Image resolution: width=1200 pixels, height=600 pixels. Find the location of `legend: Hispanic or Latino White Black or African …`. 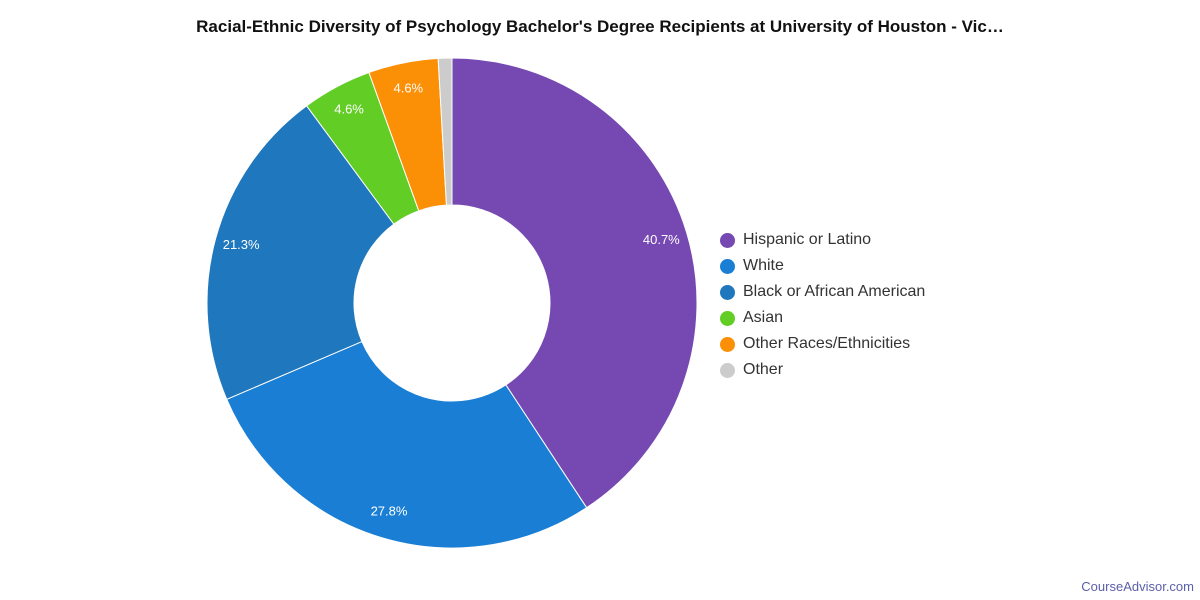

legend: Hispanic or Latino White Black or African … is located at coordinates (822, 305).